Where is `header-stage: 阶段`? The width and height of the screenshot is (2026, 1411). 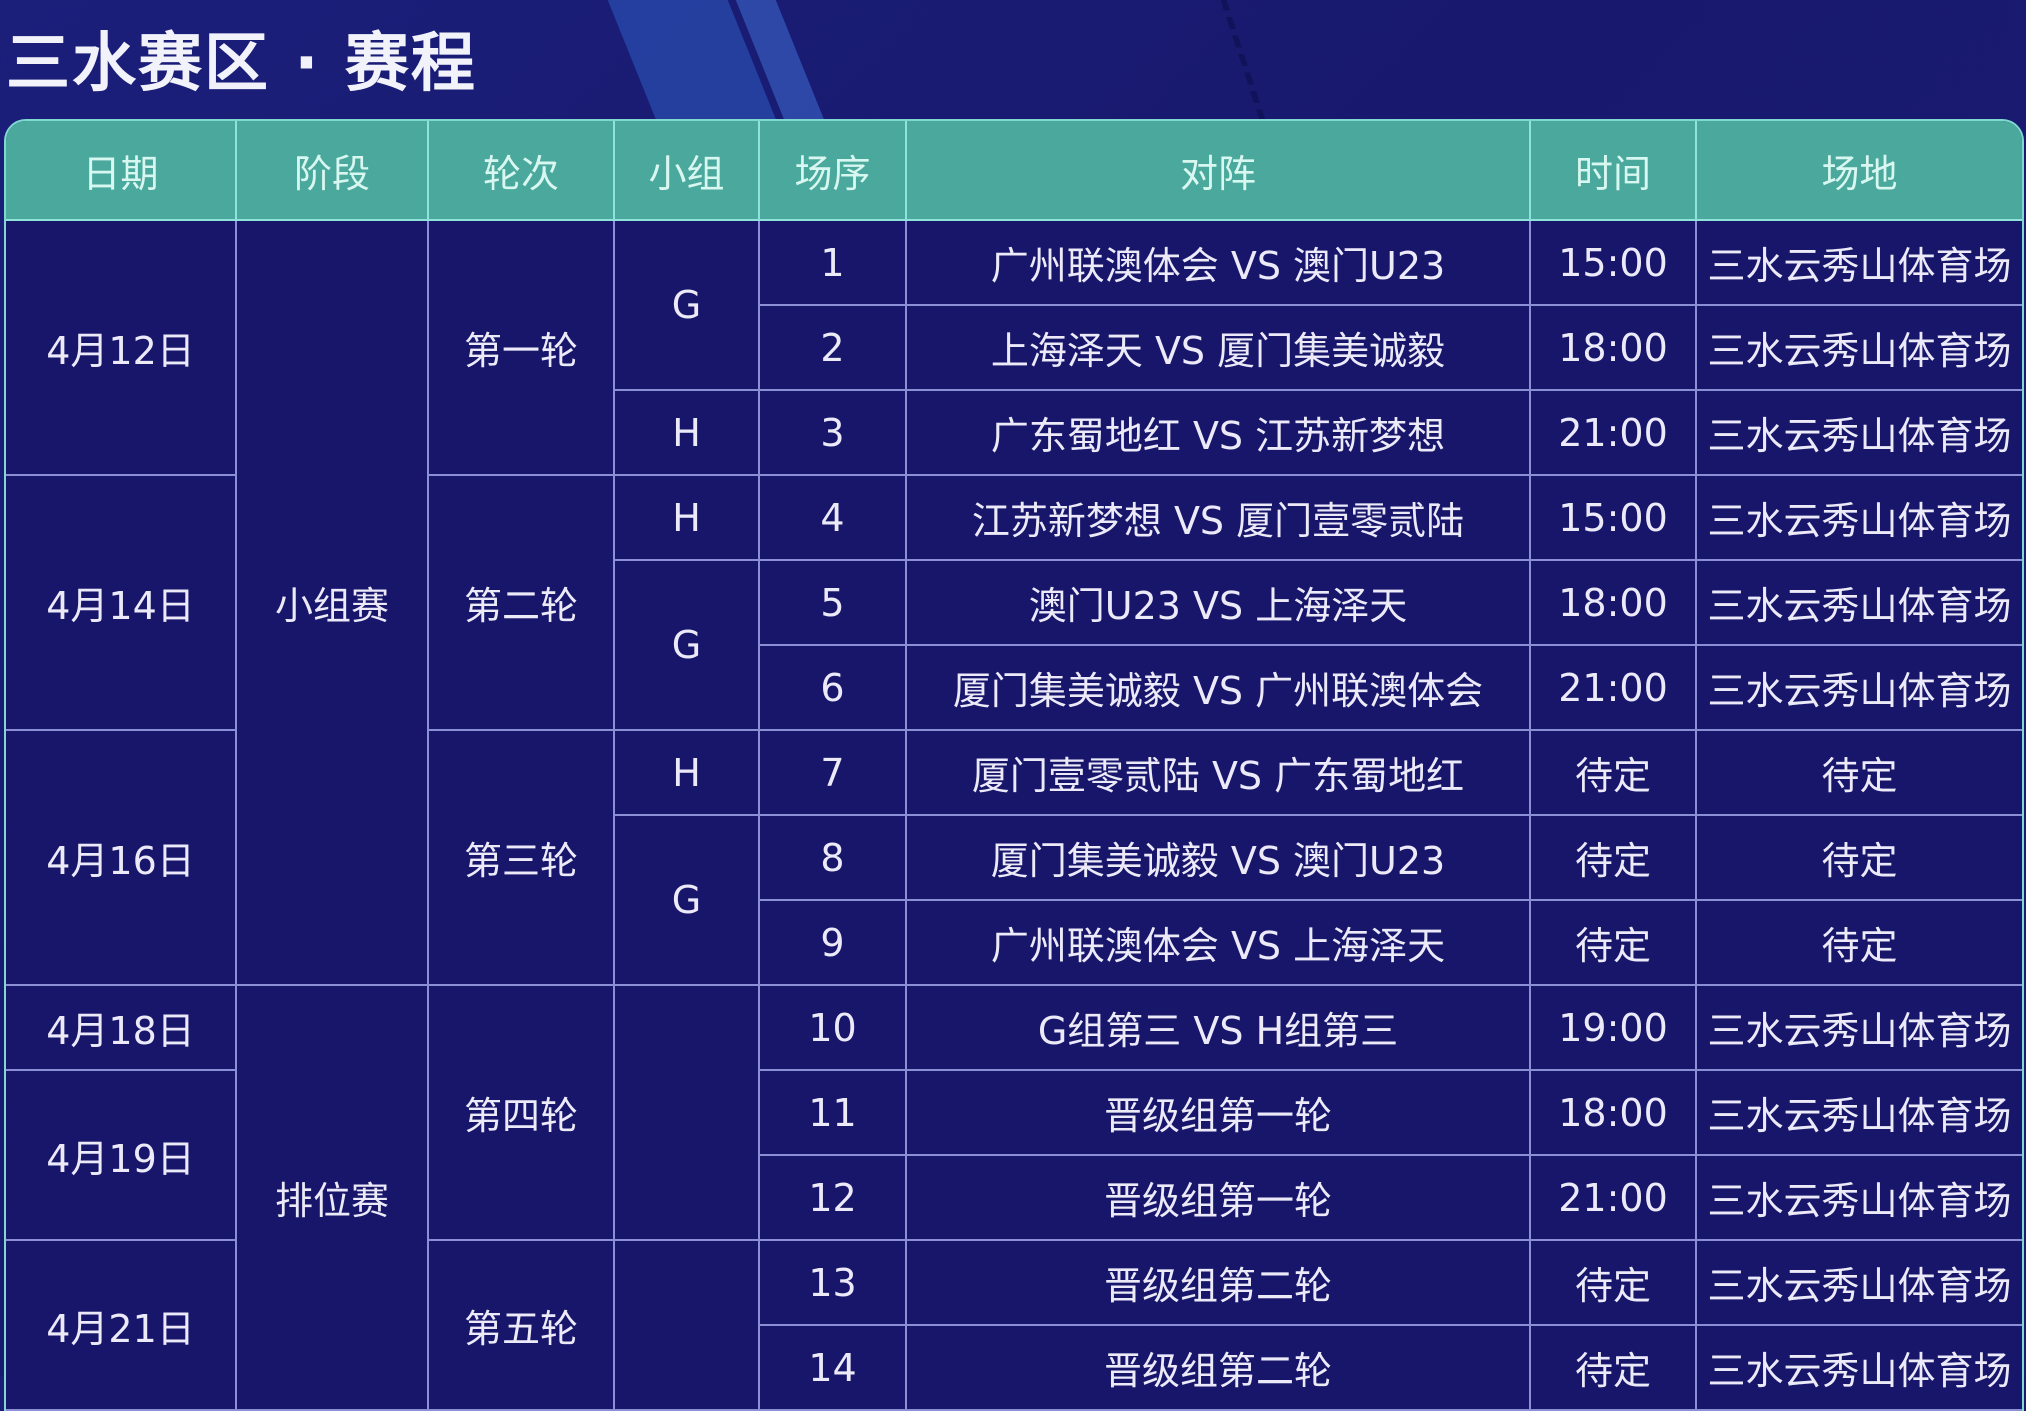 header-stage: 阶段 is located at coordinates (332, 171).